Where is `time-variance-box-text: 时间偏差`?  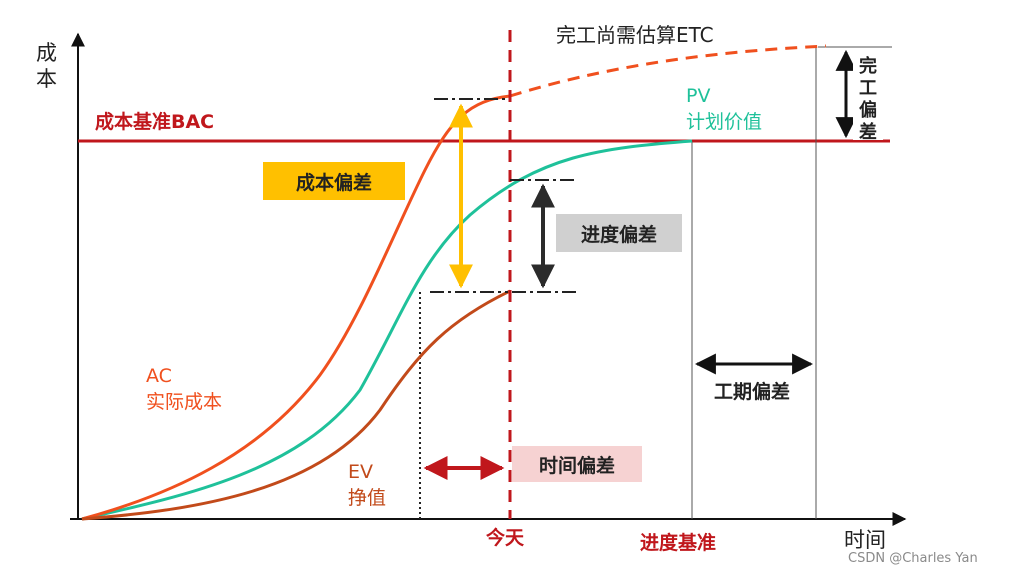 time-variance-box-text: 时间偏差 is located at coordinates (577, 465).